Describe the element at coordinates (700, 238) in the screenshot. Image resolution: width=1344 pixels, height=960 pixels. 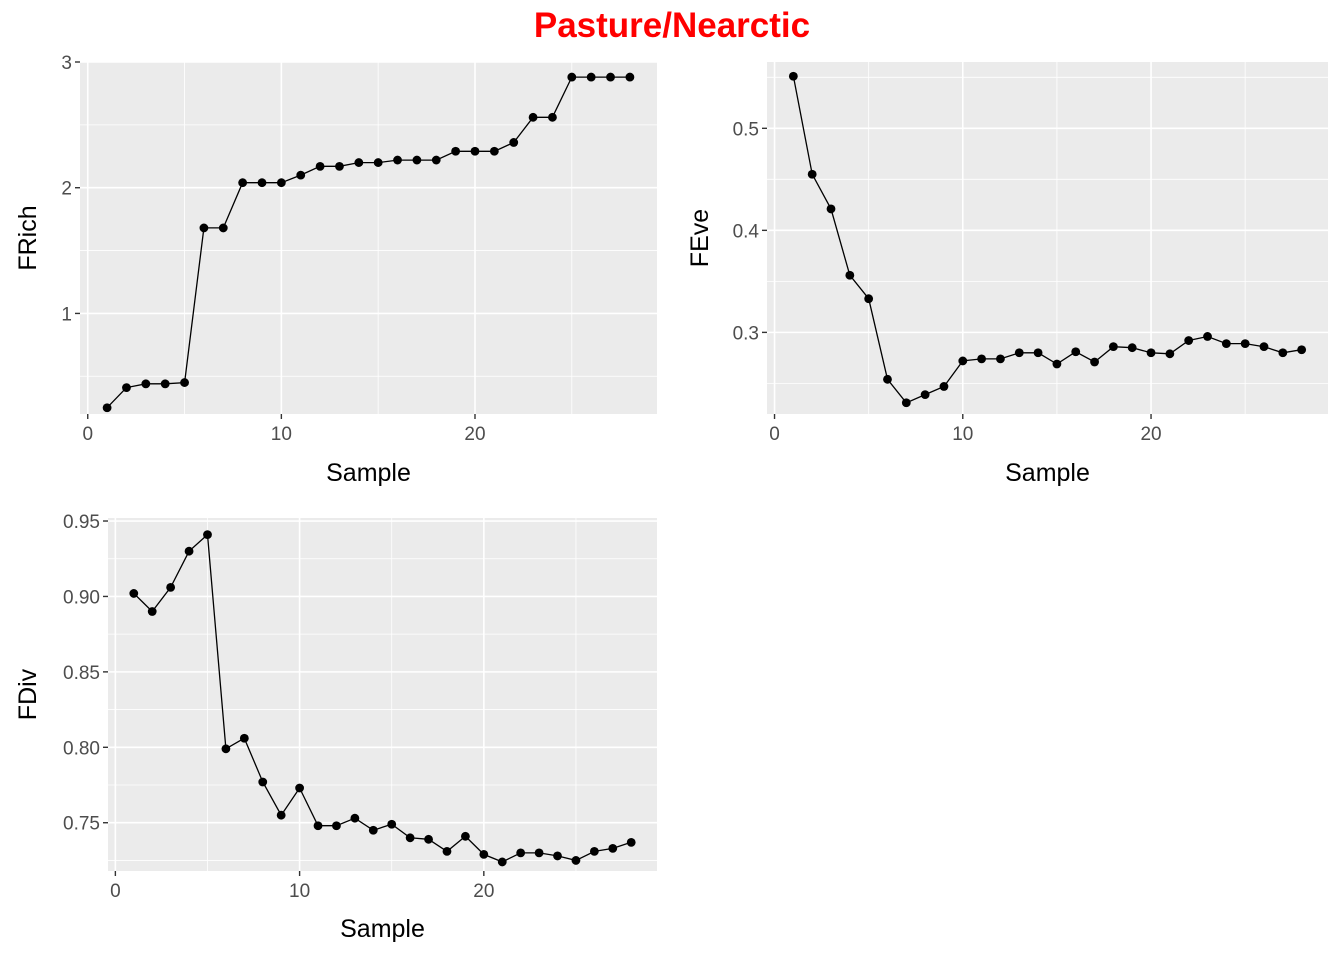
I see `feve-y-axis-title: FEve` at that location.